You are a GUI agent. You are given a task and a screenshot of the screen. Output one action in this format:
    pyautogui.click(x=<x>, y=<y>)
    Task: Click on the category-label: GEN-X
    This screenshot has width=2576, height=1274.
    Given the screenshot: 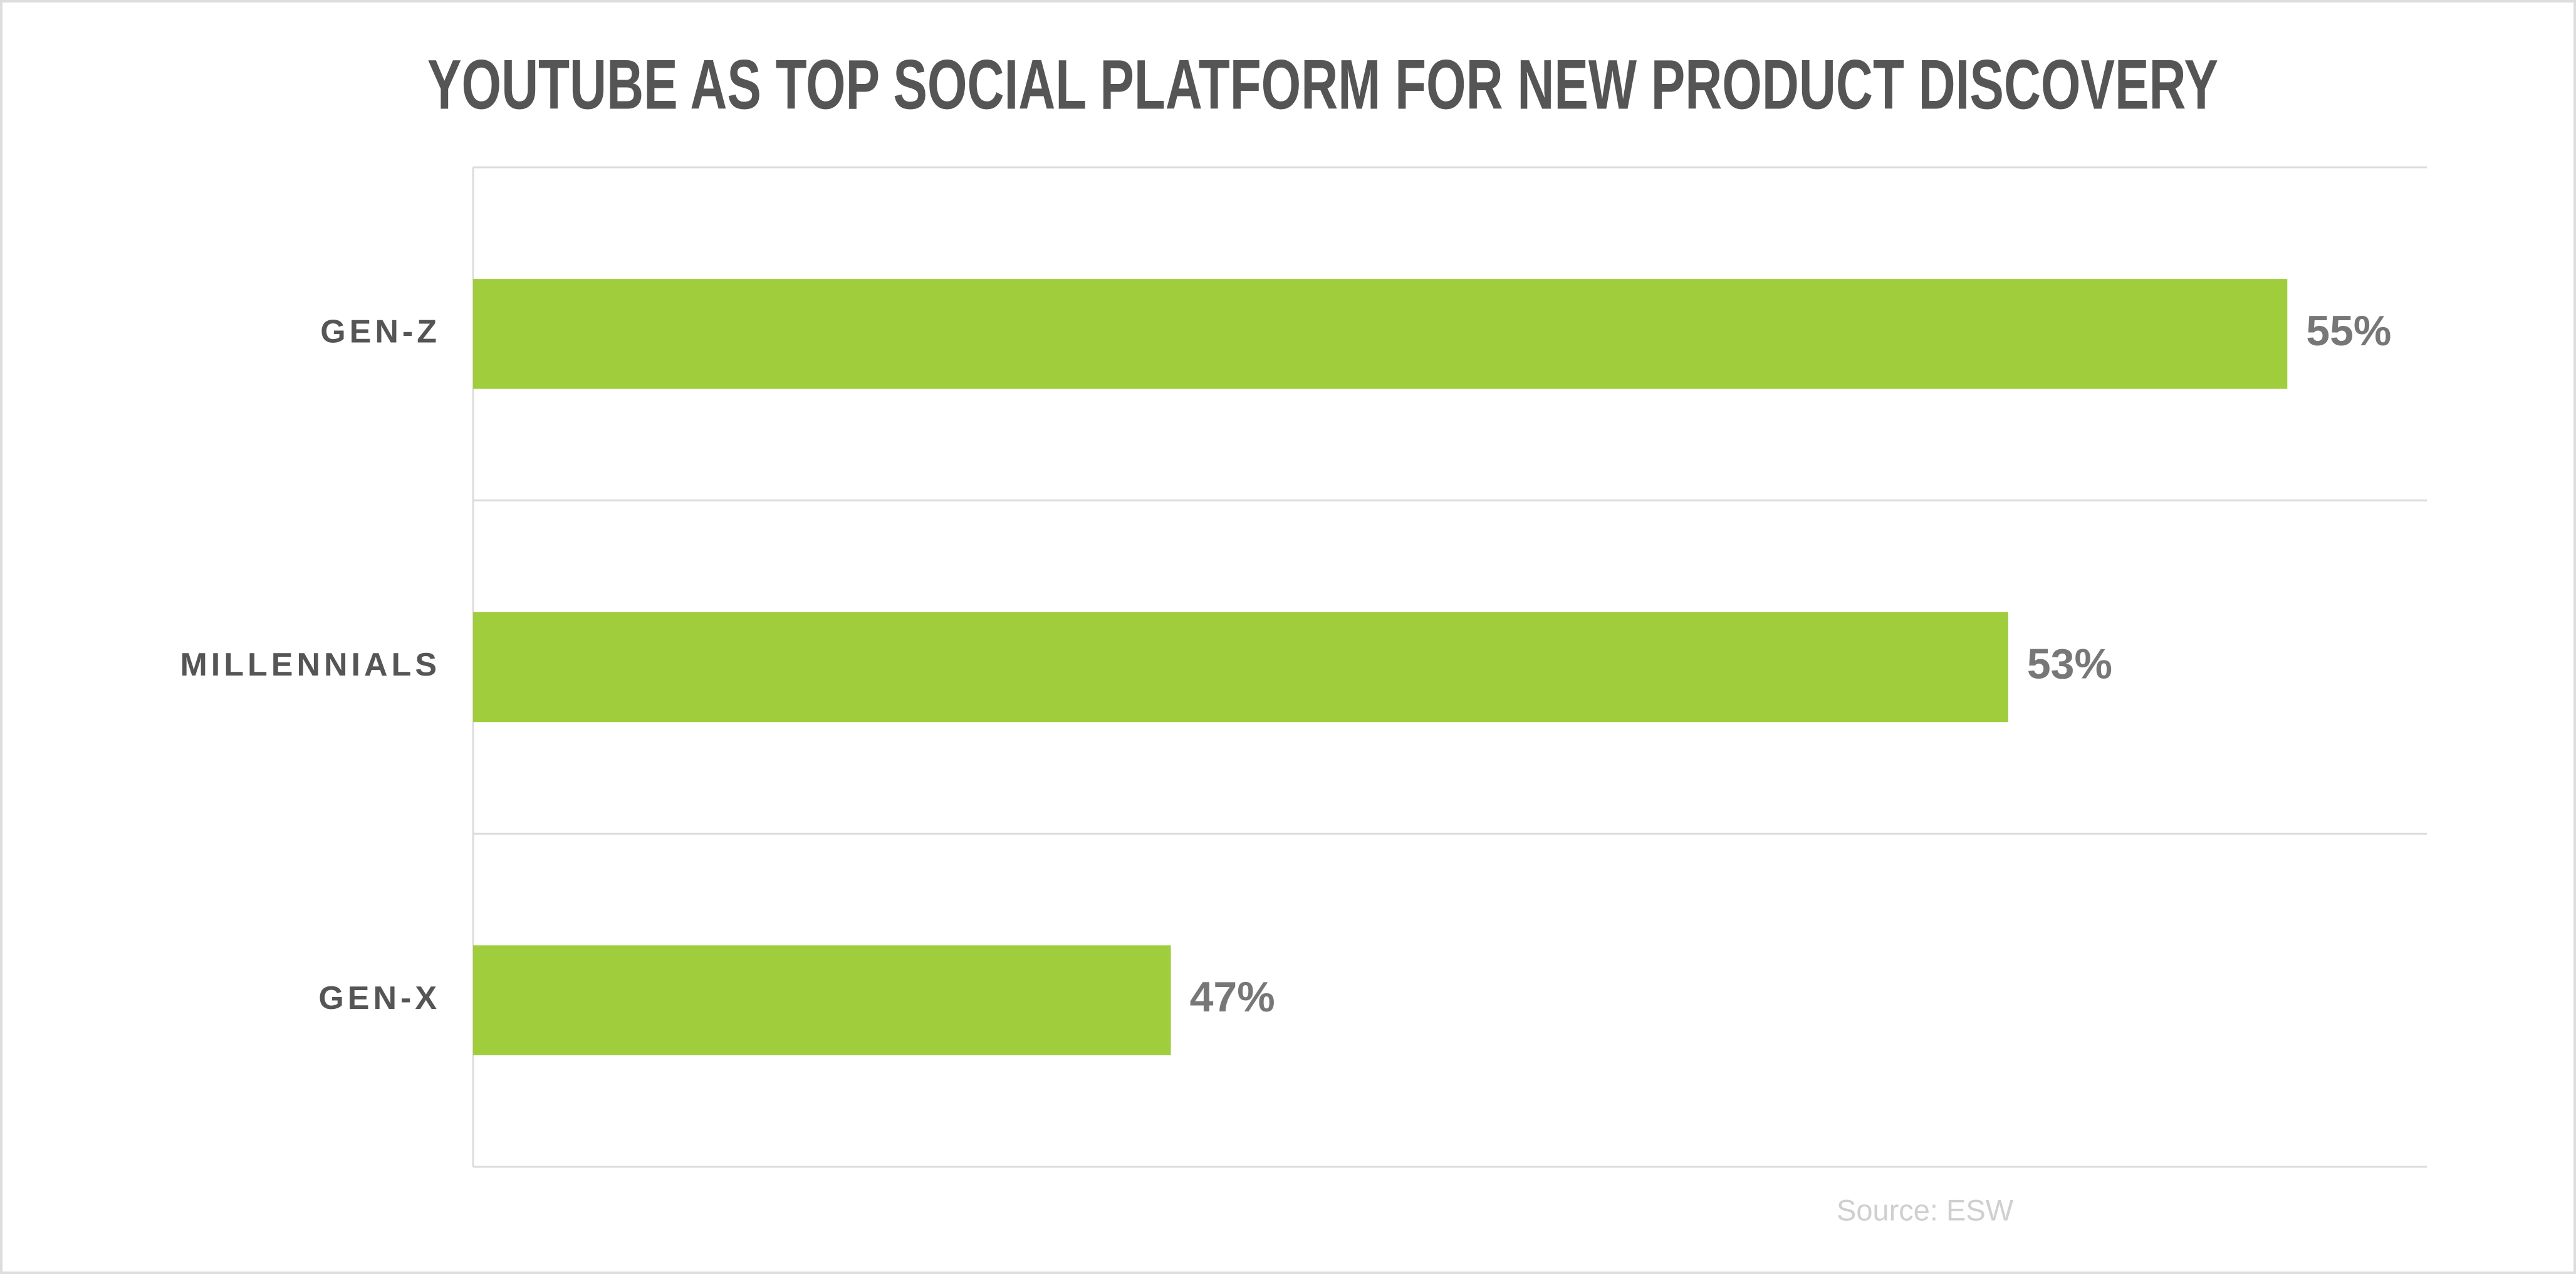 What is the action you would take?
    pyautogui.click(x=379, y=998)
    